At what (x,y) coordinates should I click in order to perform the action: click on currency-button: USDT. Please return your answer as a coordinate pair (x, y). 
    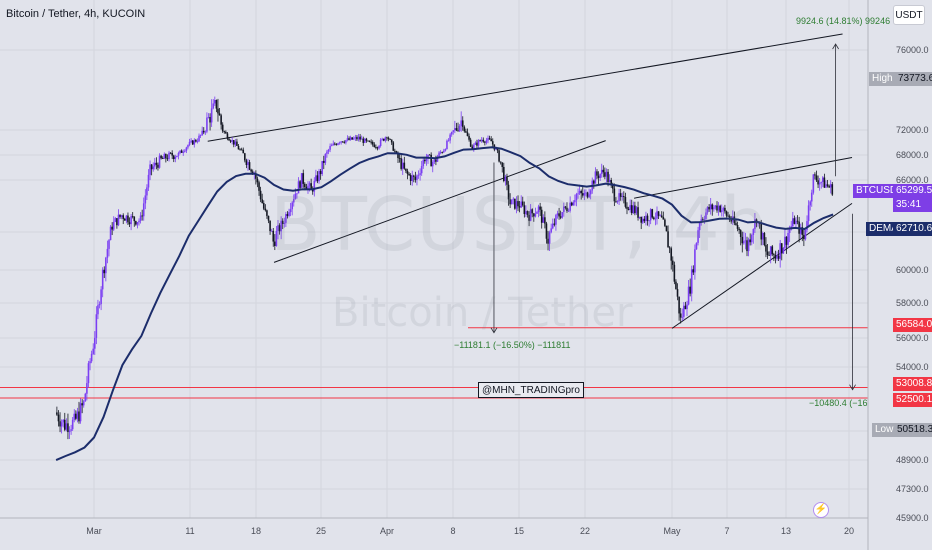
    Looking at the image, I should click on (909, 15).